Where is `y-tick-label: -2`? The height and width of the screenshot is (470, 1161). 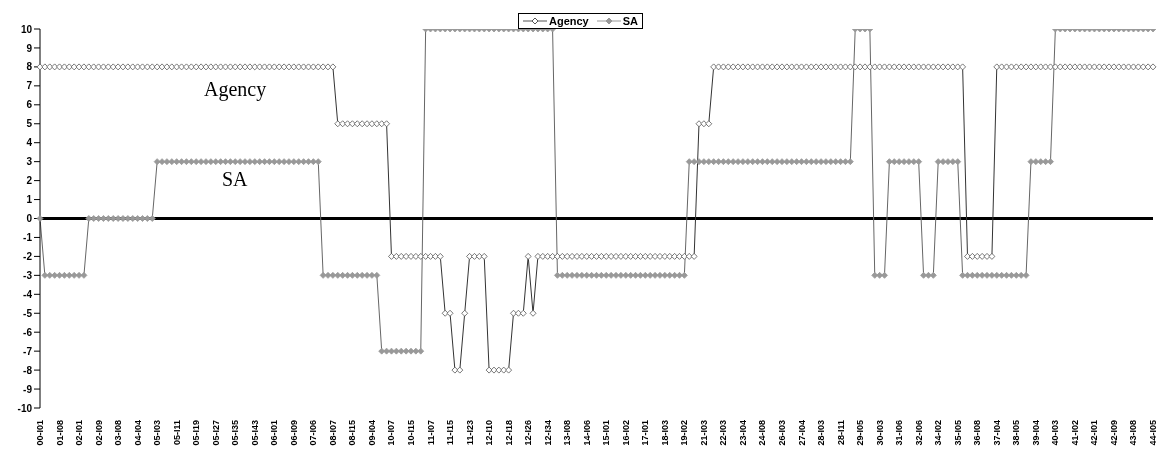 y-tick-label: -2 is located at coordinates (28, 256).